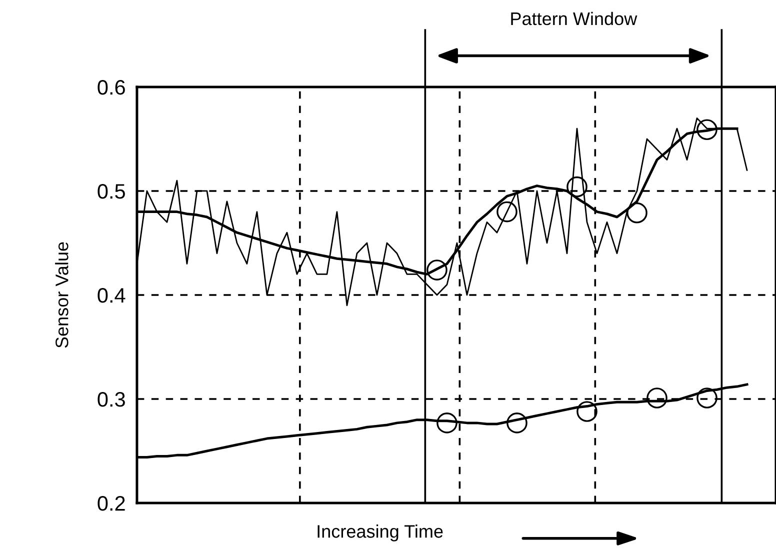 The width and height of the screenshot is (776, 554). I want to click on y-tick-label: 0.6, so click(111, 87).